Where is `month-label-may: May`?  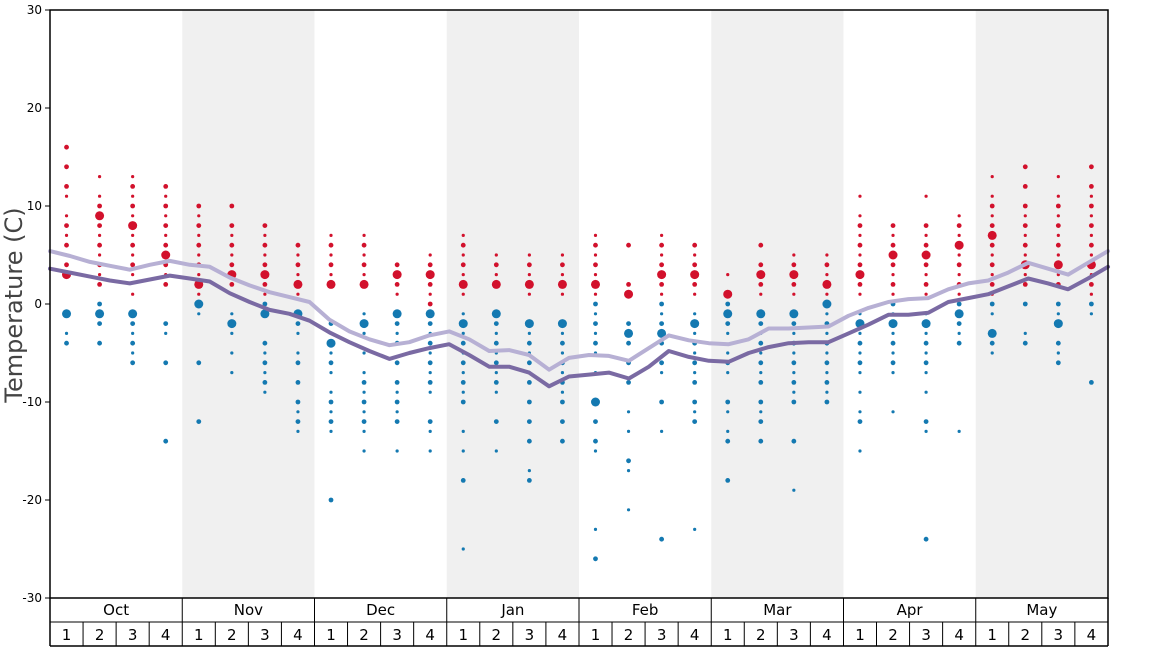
month-label-may: May is located at coordinates (1041, 610).